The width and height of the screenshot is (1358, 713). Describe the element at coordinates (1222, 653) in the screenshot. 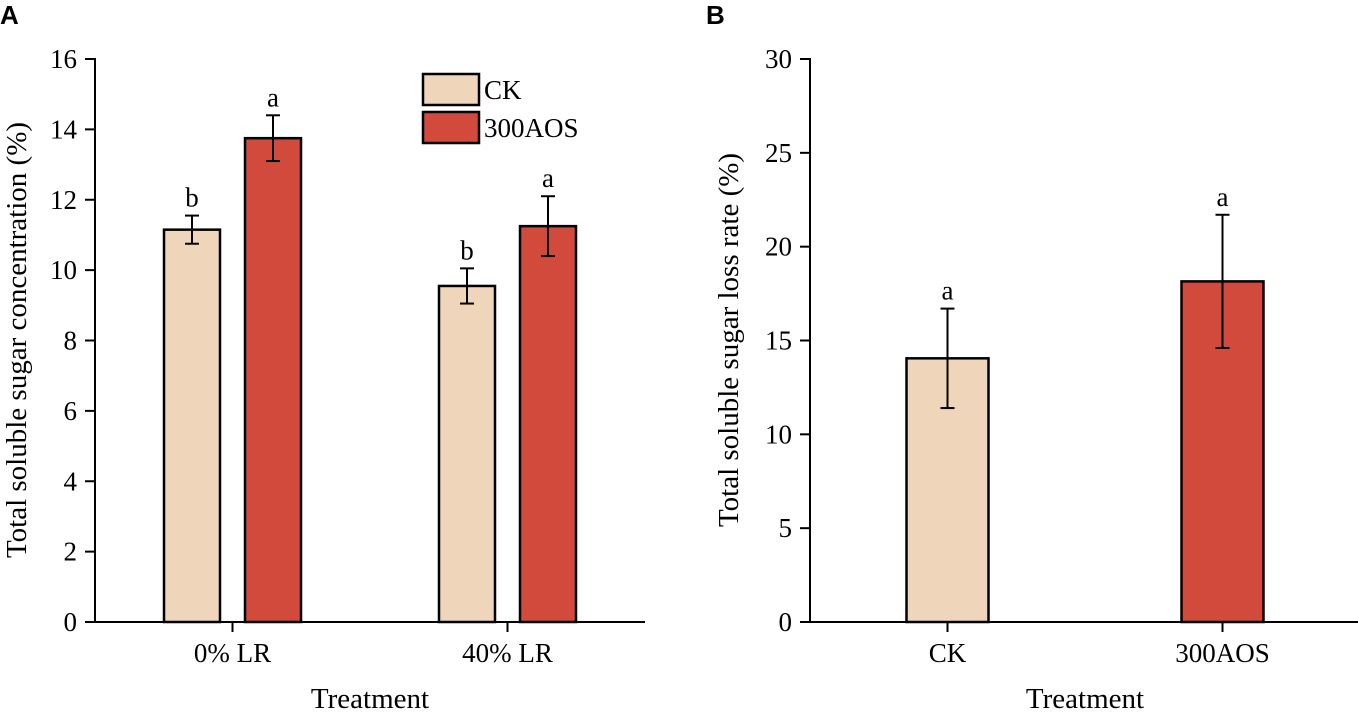

I see `panel-b-x-tick-label: 300AOS` at that location.